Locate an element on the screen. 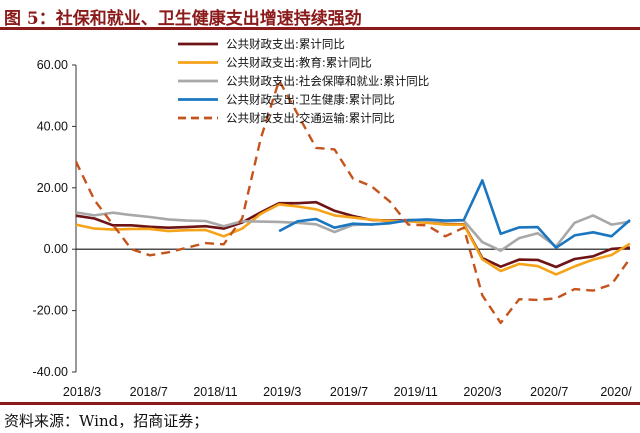 The height and width of the screenshot is (433, 640). title-bar: 图 5：社保和就业、卫生健康支出增速持续强劲 is located at coordinates (320, 15).